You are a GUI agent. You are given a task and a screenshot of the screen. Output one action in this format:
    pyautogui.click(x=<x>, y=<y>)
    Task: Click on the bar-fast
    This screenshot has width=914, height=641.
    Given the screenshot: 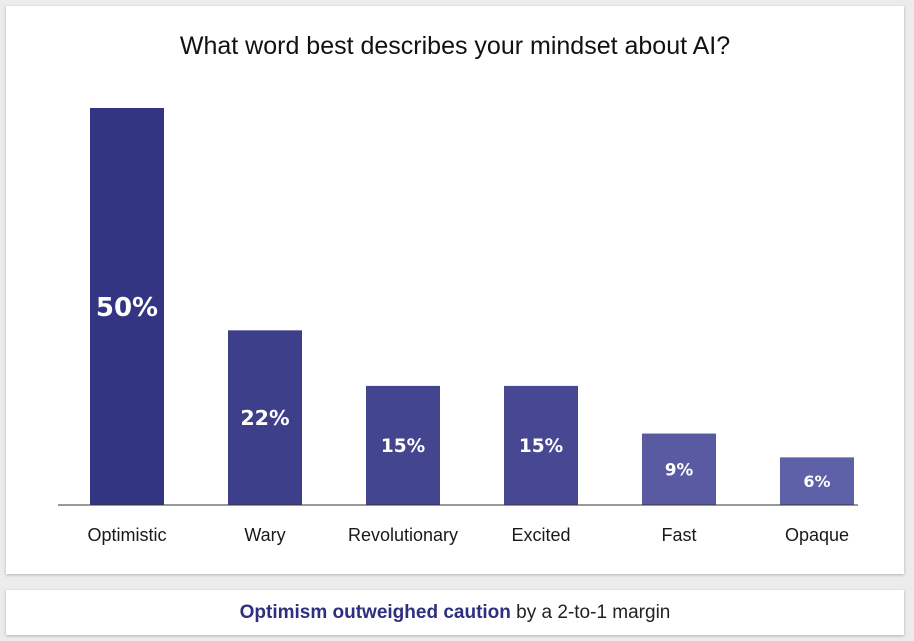 What is the action you would take?
    pyautogui.click(x=679, y=469)
    